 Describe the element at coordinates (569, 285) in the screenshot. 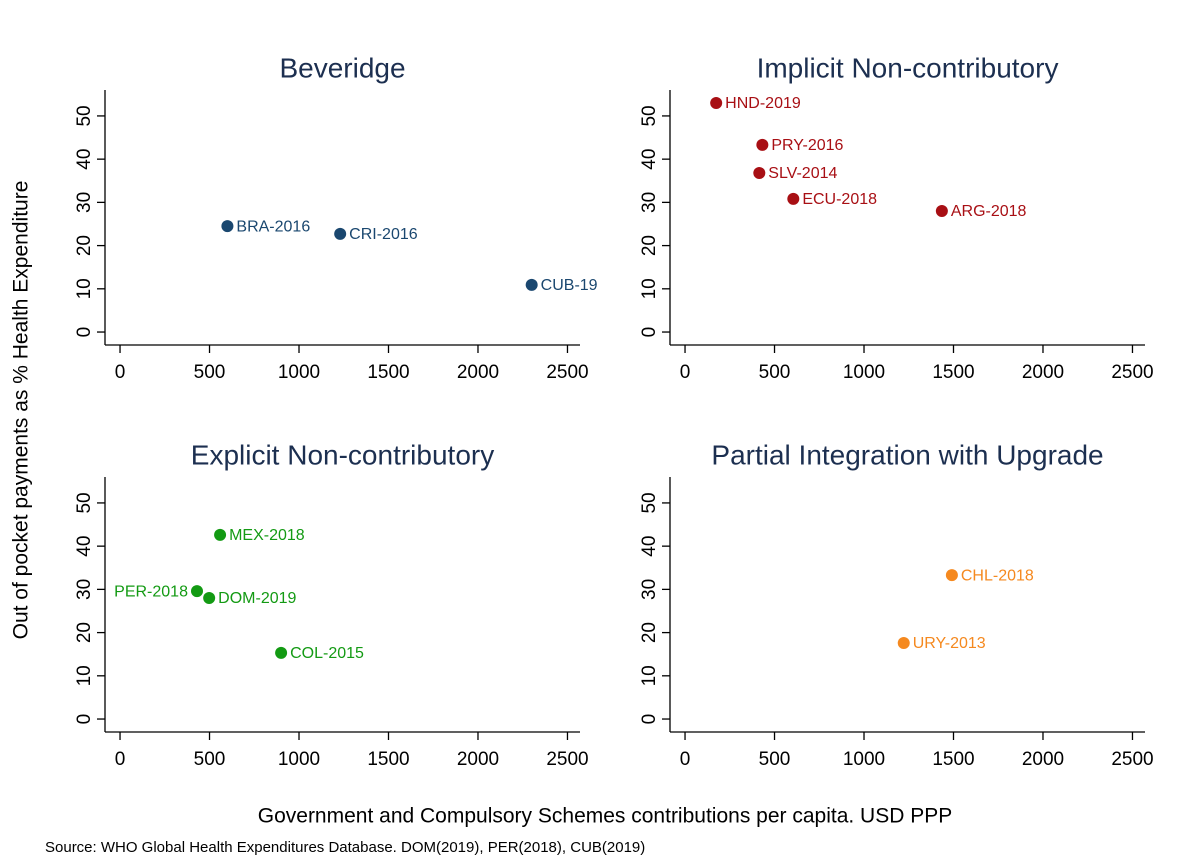

I see `point-label: CUB-19` at that location.